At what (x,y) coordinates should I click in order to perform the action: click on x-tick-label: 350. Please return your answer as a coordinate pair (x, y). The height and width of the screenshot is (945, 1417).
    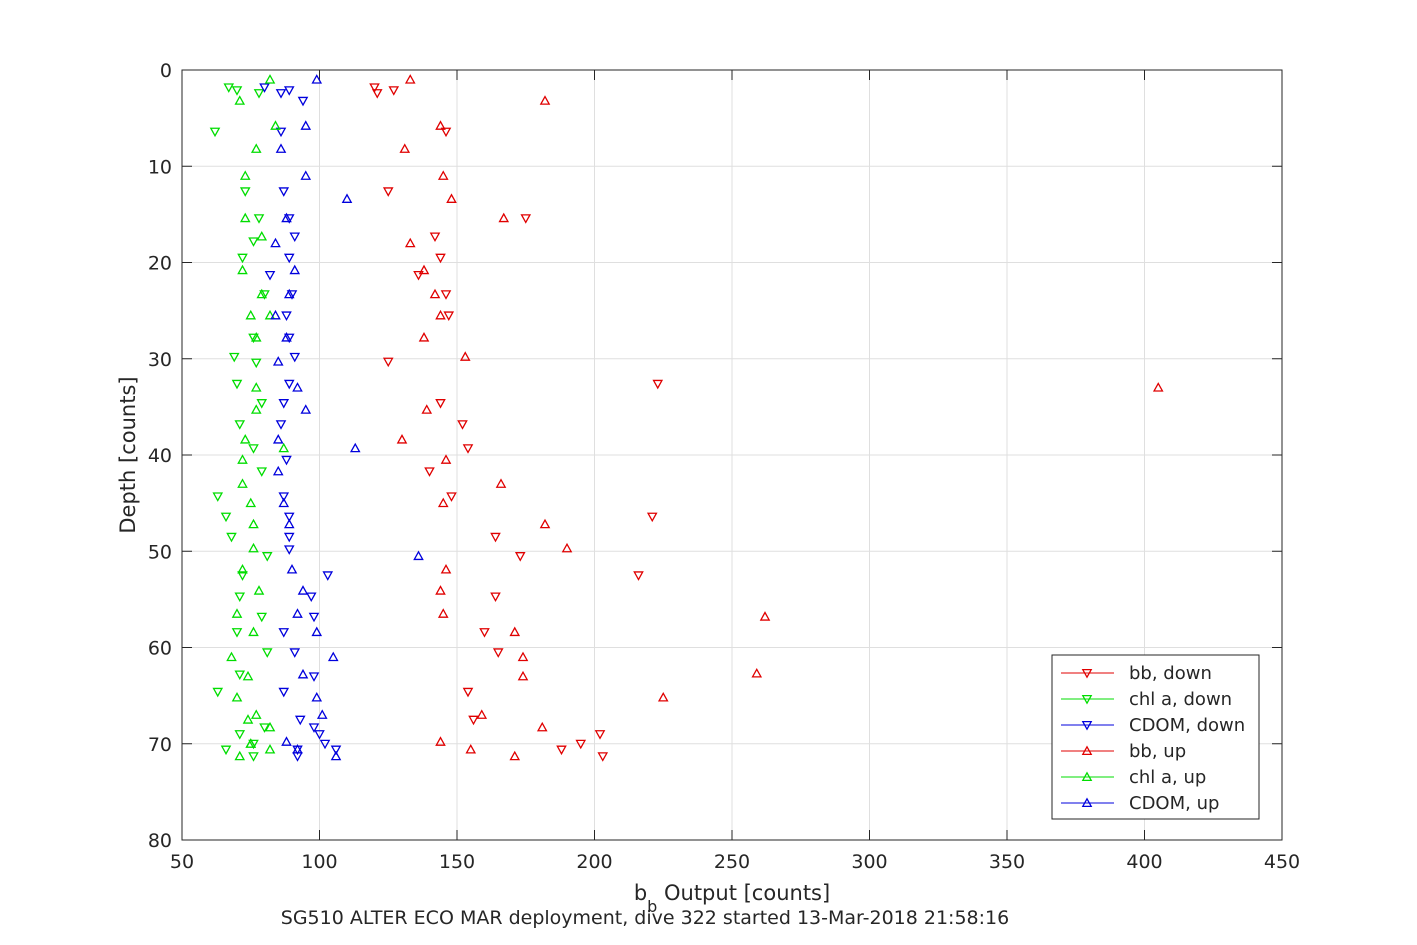
    Looking at the image, I should click on (1007, 862).